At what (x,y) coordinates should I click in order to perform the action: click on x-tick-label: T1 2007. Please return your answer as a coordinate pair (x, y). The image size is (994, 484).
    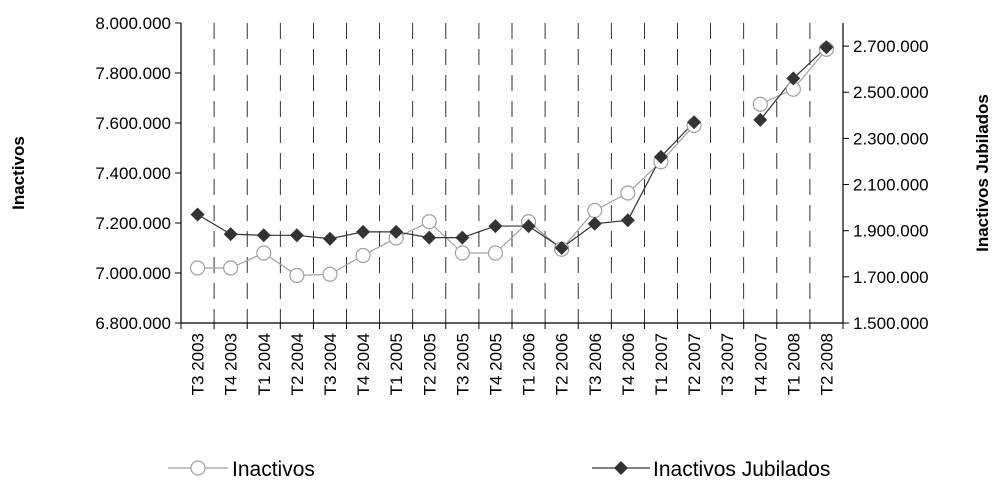
    Looking at the image, I should click on (661, 364).